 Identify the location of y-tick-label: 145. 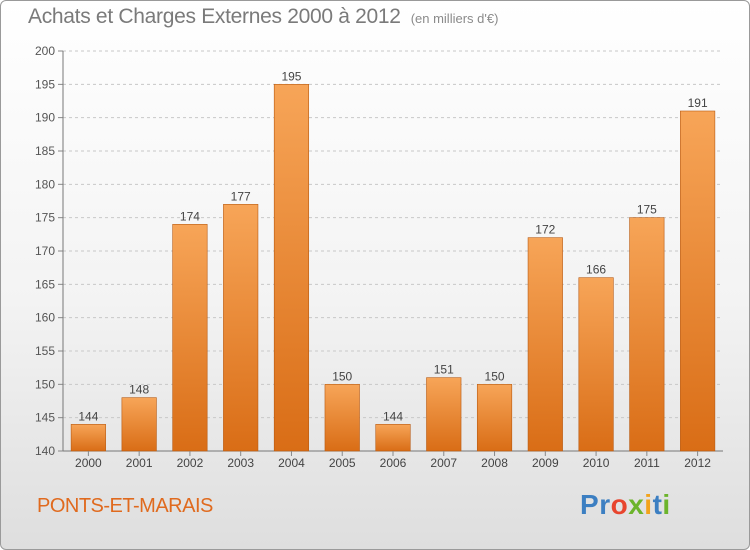
(45, 418).